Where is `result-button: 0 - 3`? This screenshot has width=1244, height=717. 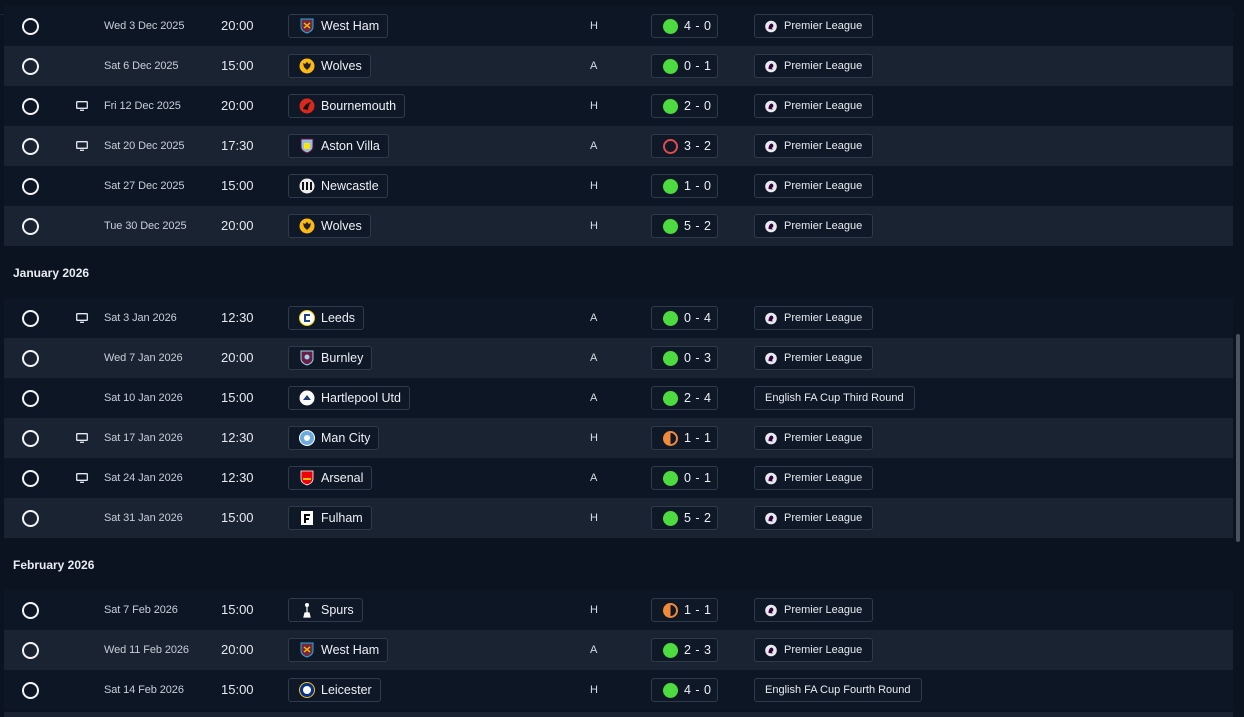
result-button: 0 - 3 is located at coordinates (684, 358).